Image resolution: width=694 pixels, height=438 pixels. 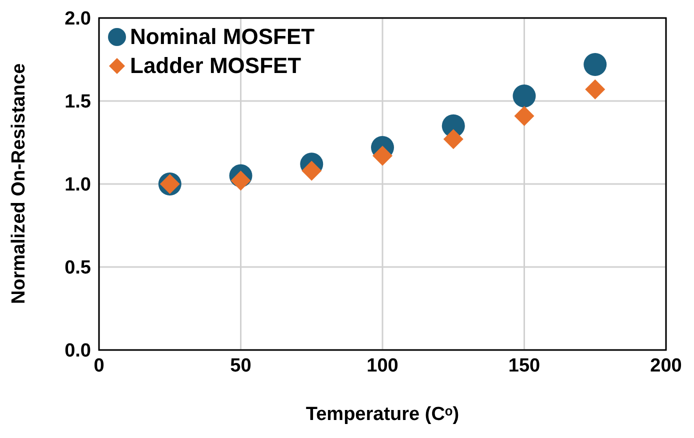 I want to click on x-tick-label: 150, so click(x=524, y=365).